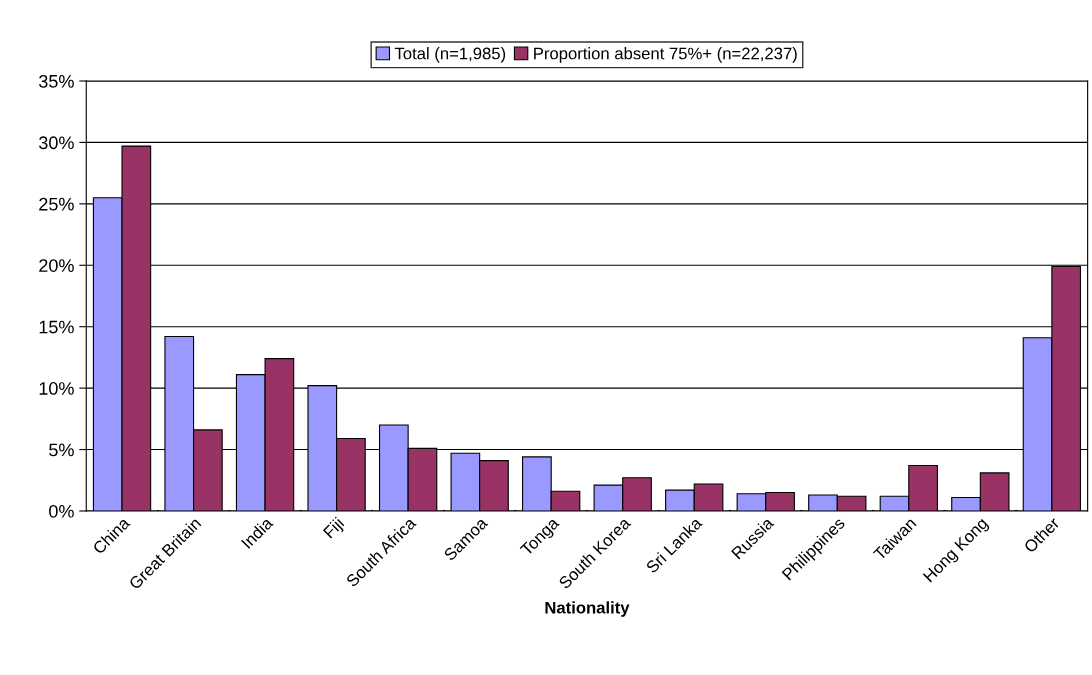  Describe the element at coordinates (334, 528) in the screenshot. I see `x-tick-label: Fiji` at that location.